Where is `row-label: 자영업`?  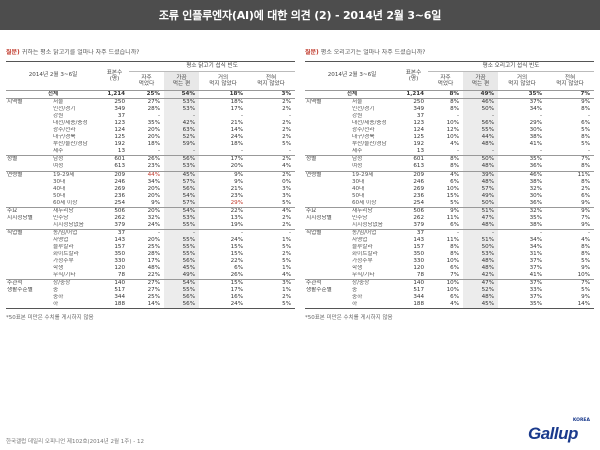 row-label: 자영업 is located at coordinates (360, 239).